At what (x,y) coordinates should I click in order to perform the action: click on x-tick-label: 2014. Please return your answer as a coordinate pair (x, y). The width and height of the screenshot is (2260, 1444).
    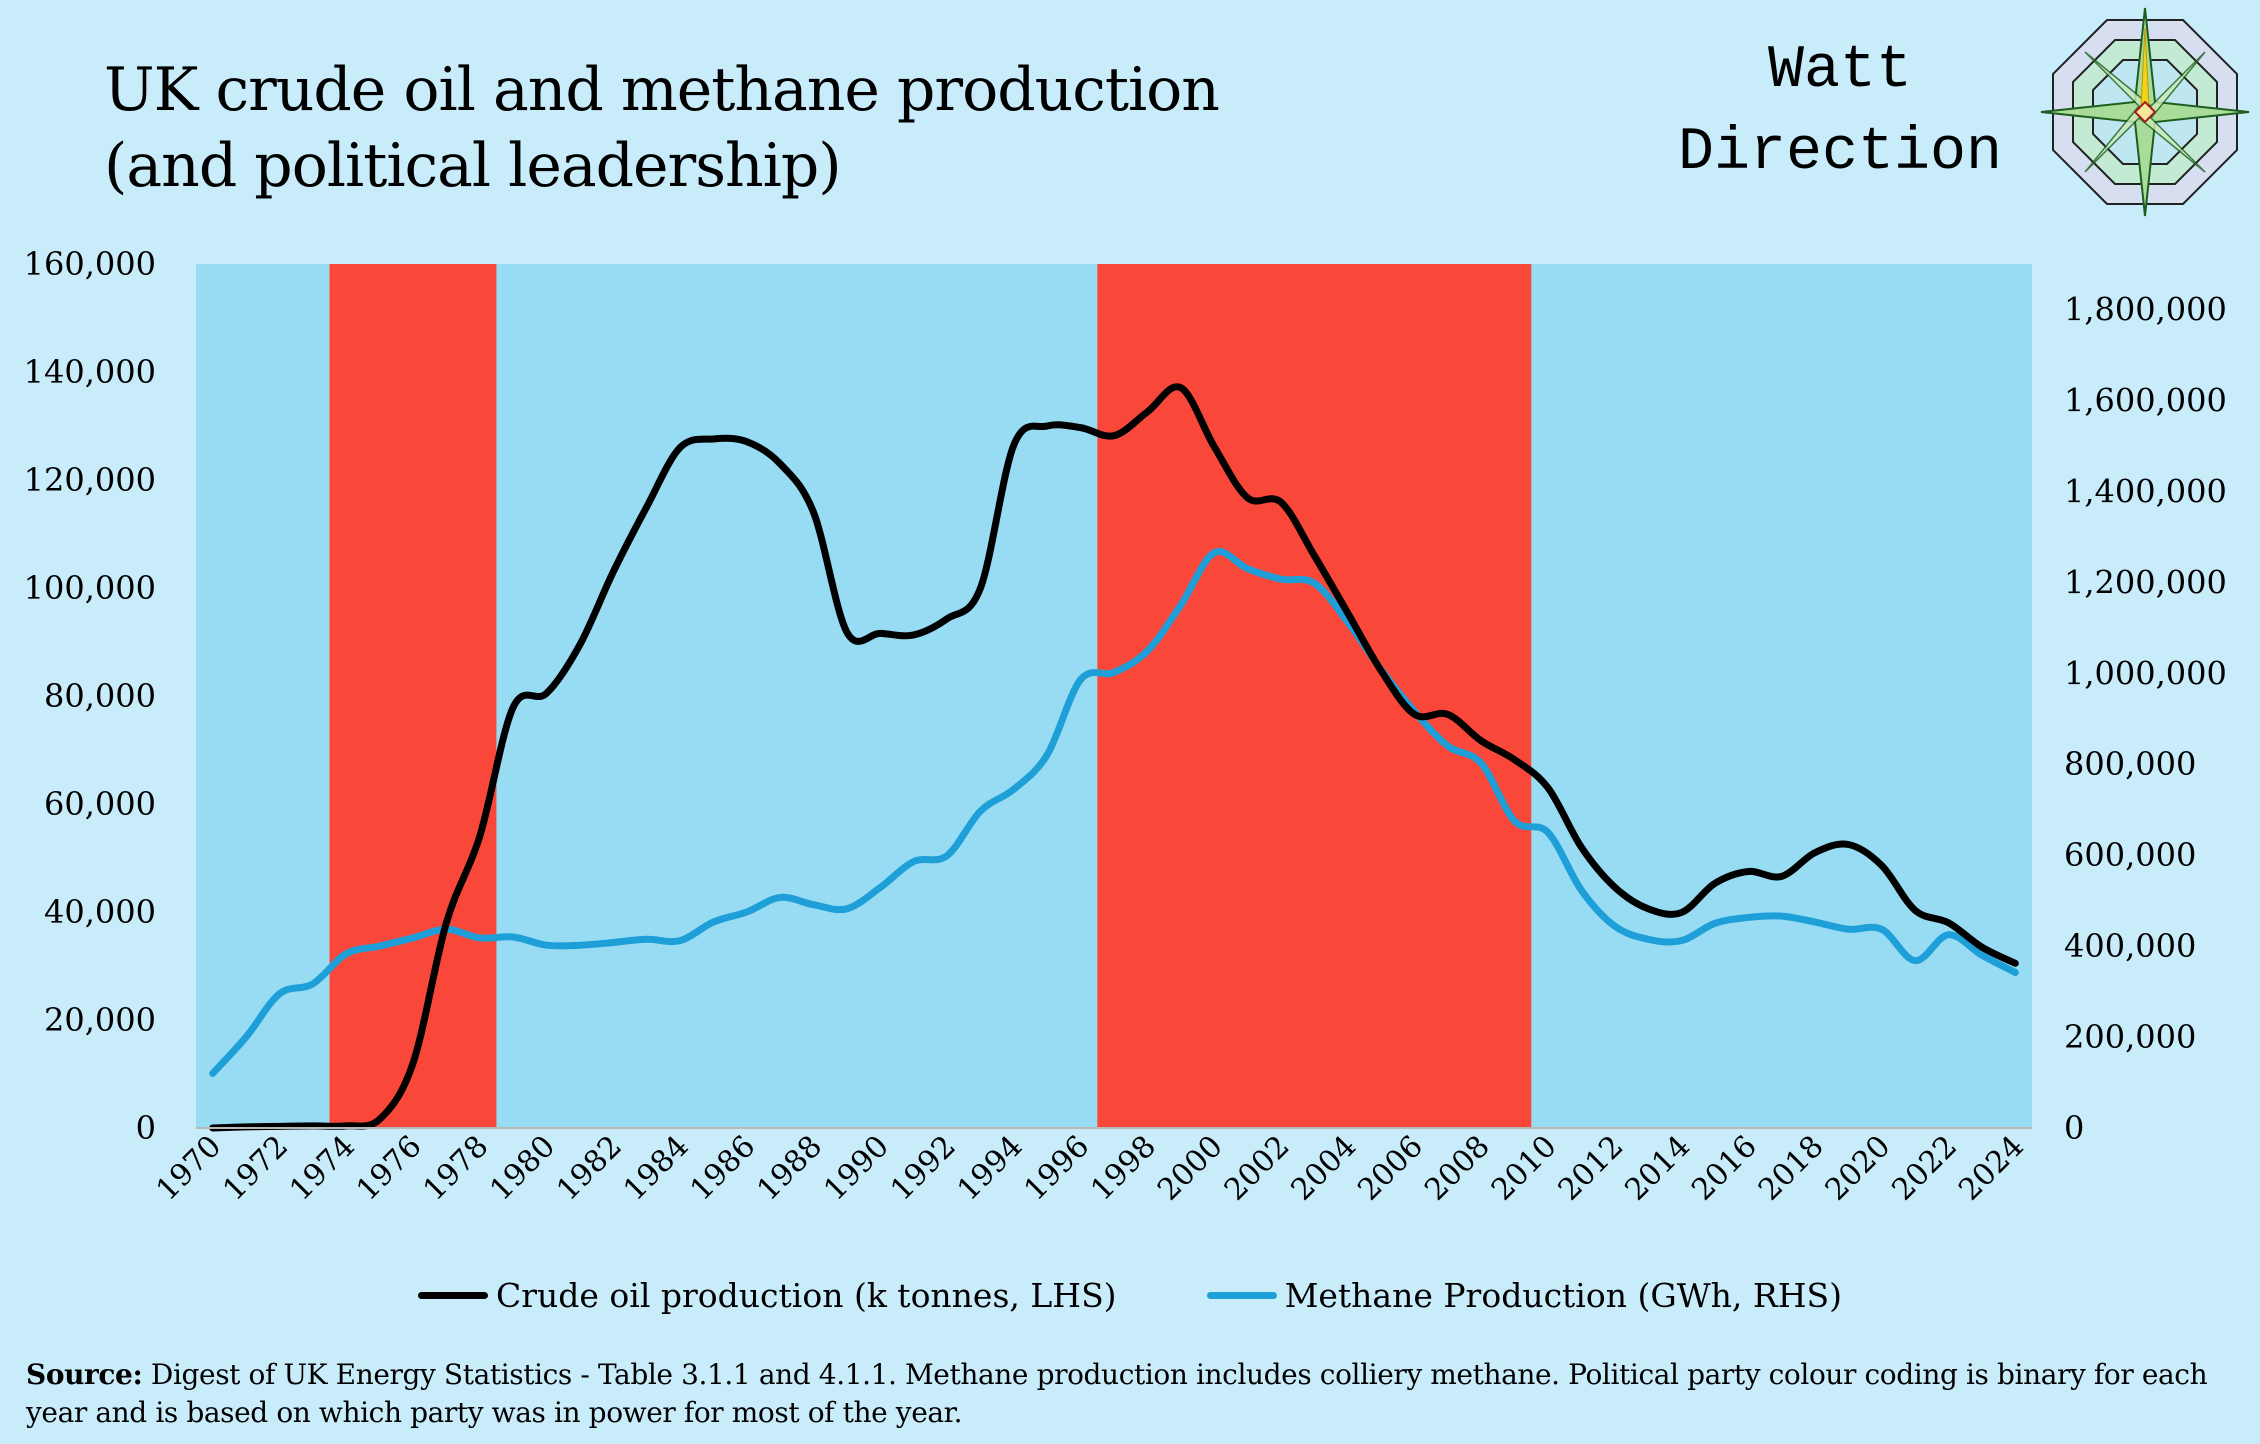
    Looking at the image, I should click on (1657, 1168).